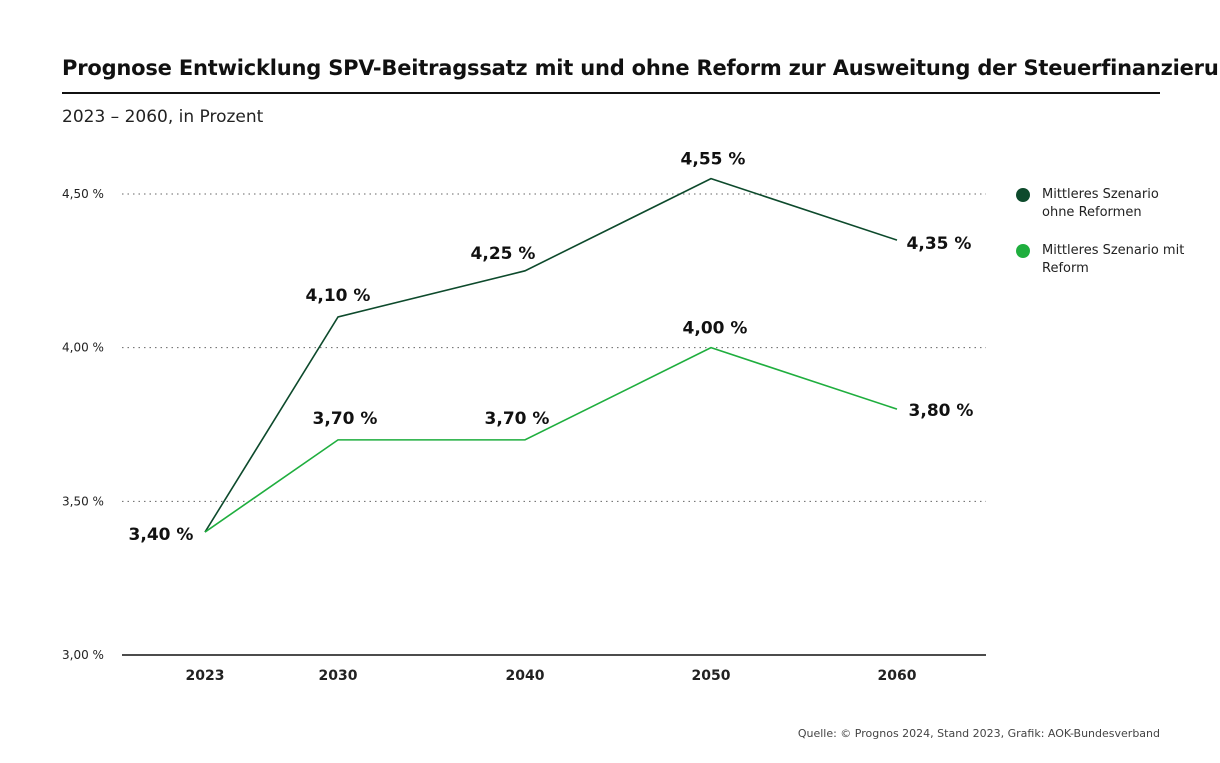  Describe the element at coordinates (83, 348) in the screenshot. I see `y-tick-label: 4,00 %` at that location.